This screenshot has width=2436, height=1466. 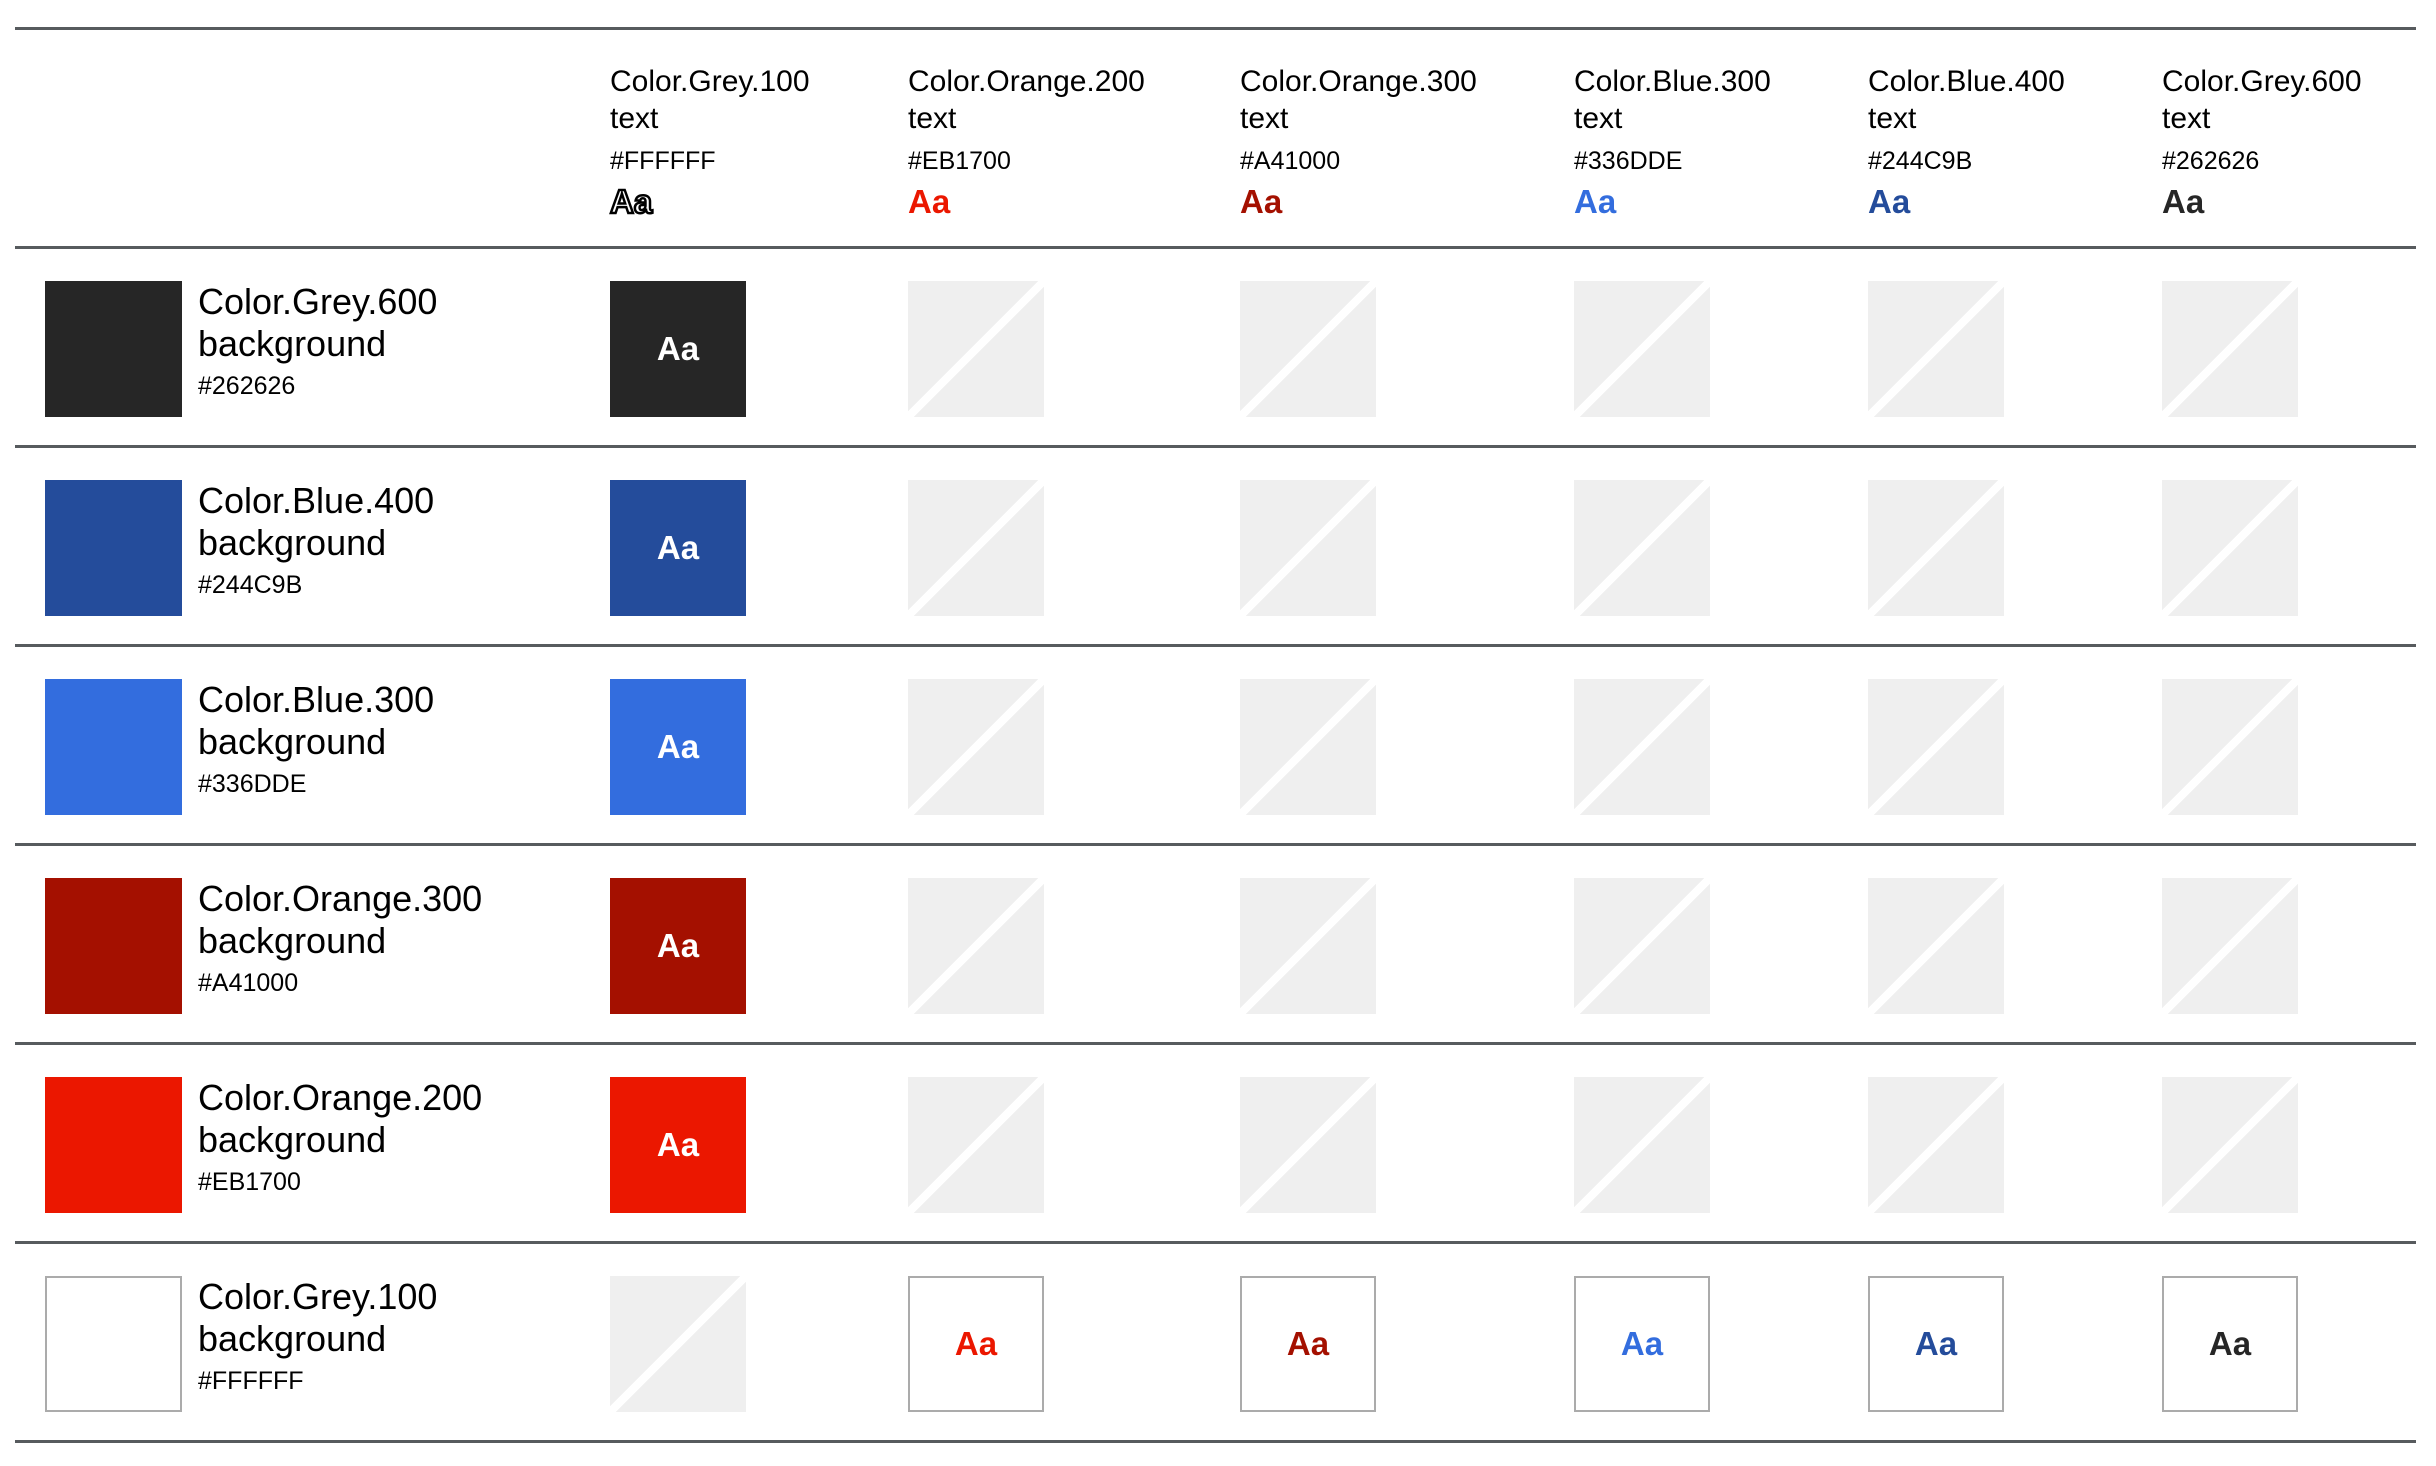 I want to click on column-title: Color.Orange.200, so click(x=1026, y=81).